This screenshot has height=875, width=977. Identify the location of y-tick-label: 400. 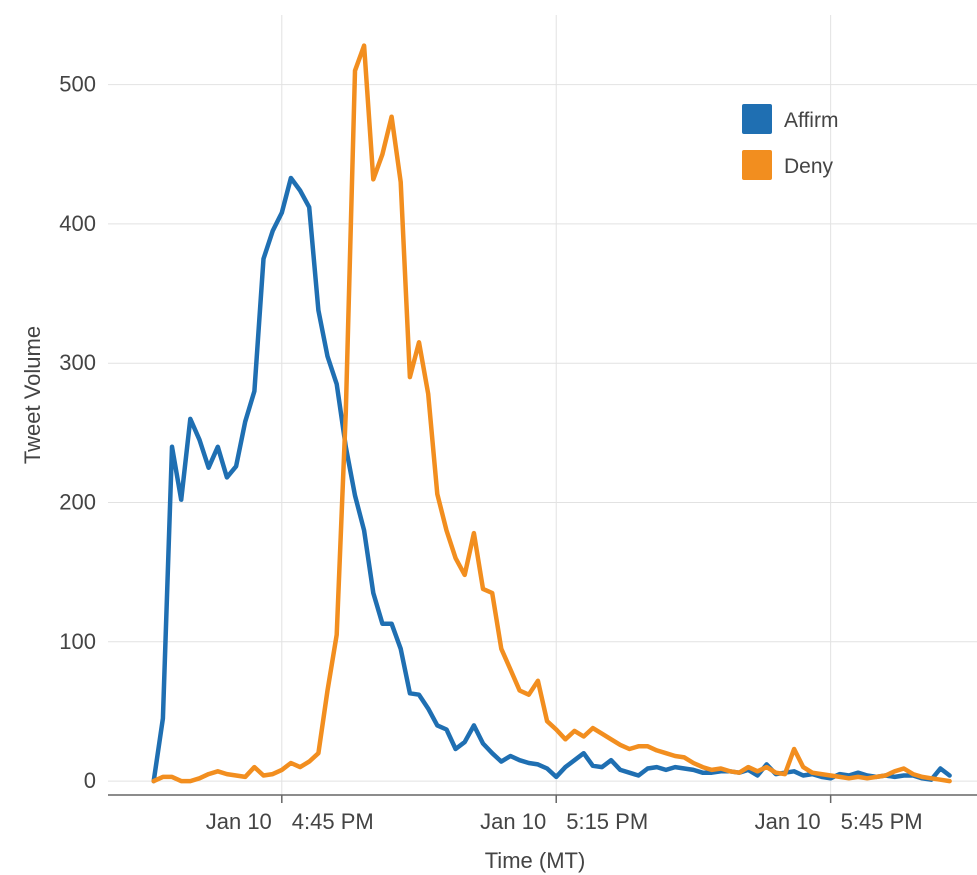
(77, 223).